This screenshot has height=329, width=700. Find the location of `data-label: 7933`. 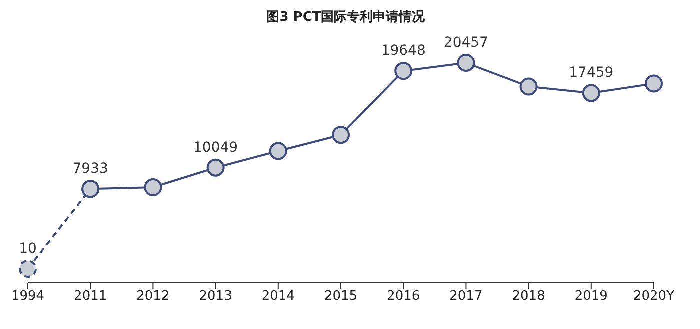

data-label: 7933 is located at coordinates (90, 169).